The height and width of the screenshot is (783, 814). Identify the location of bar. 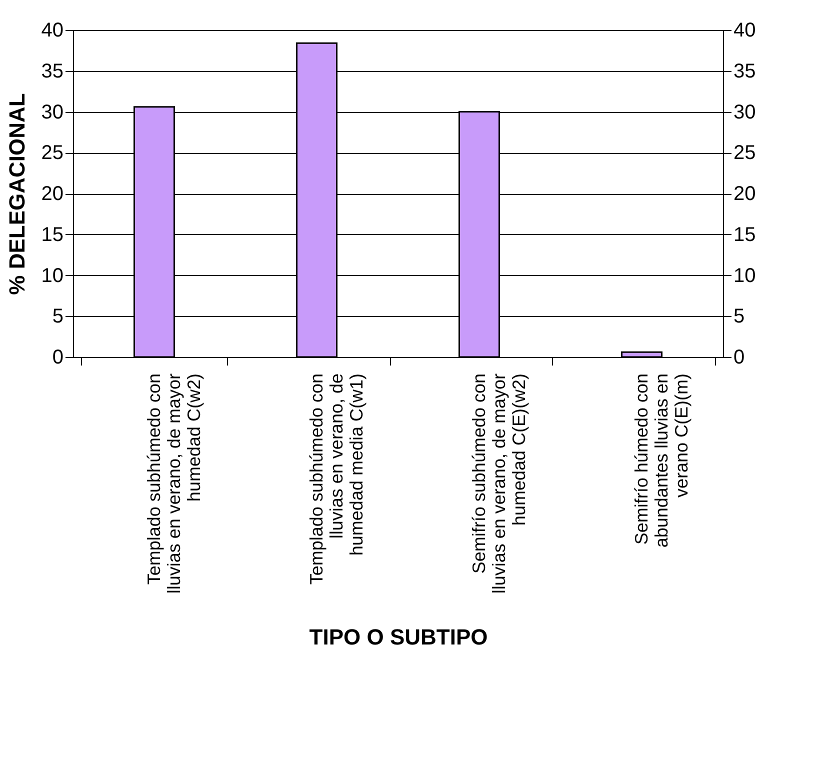
(641, 354).